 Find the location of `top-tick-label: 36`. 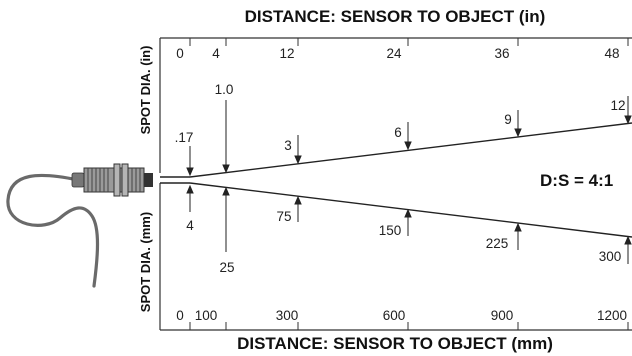

top-tick-label: 36 is located at coordinates (501, 53).